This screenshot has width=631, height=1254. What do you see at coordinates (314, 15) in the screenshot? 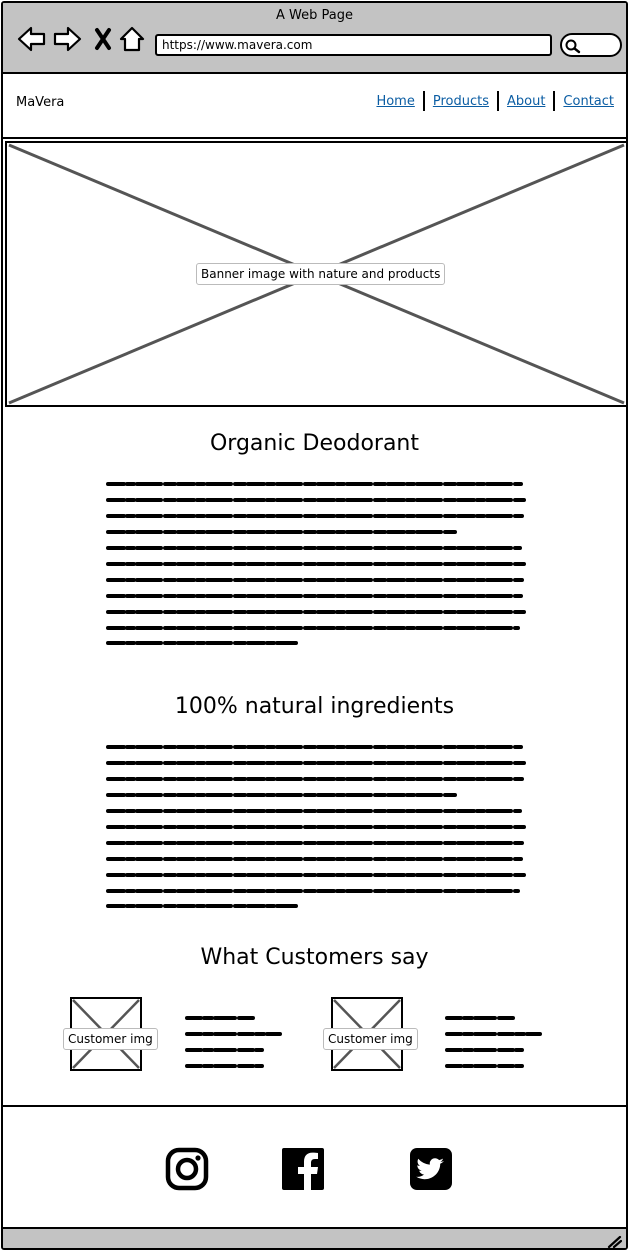
I see `window-title: A Web Page` at bounding box center [314, 15].